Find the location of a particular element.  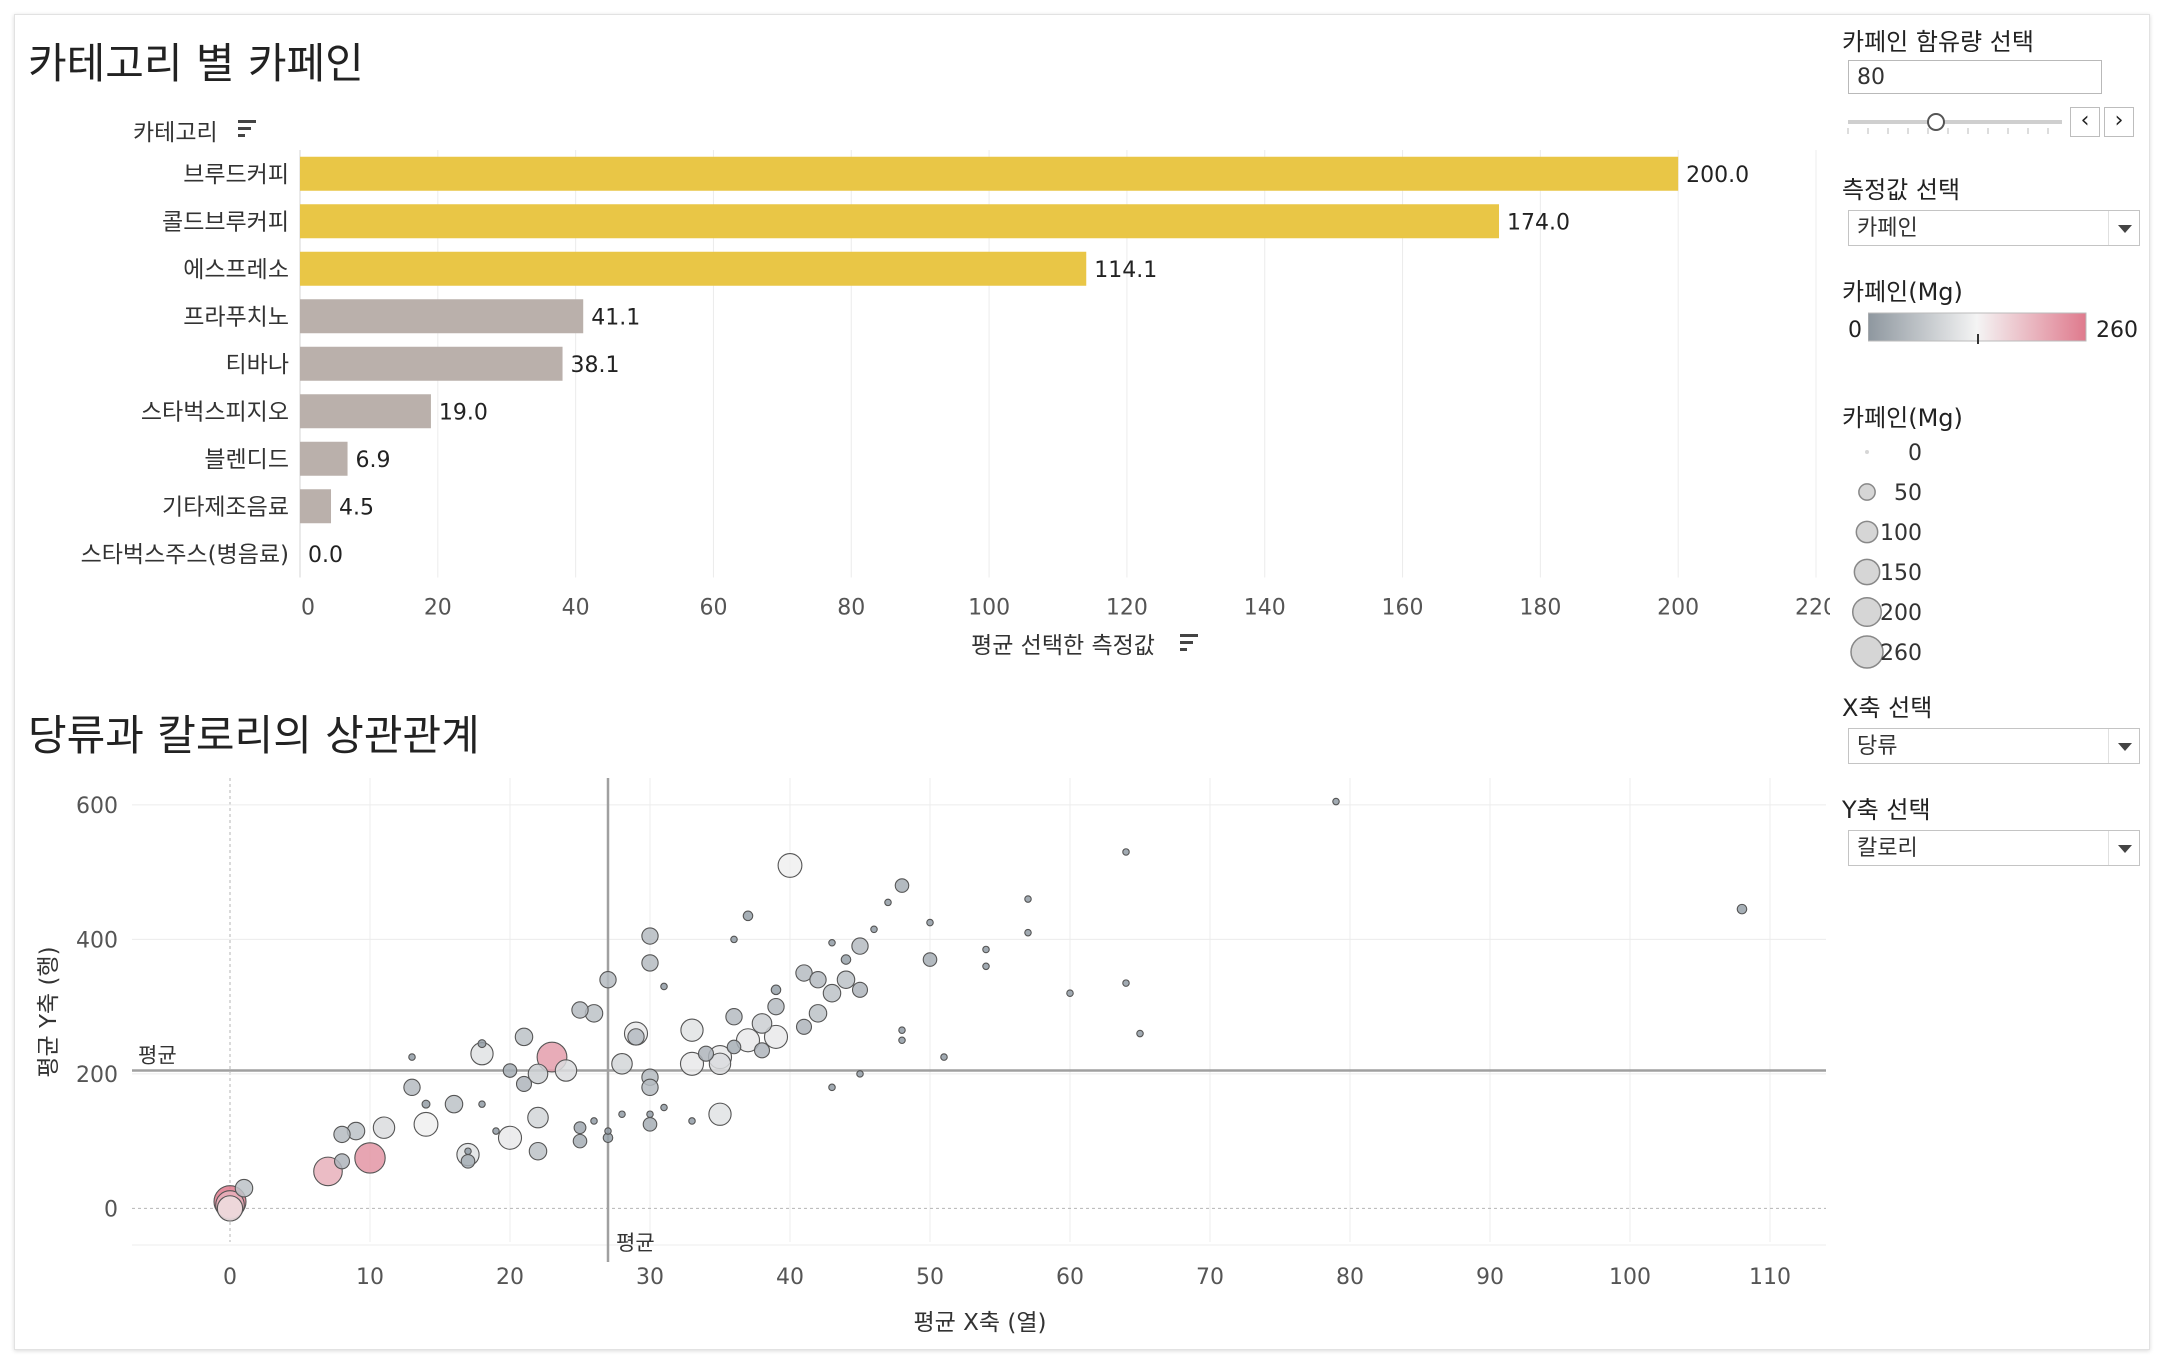

x-axis-select: 당류 is located at coordinates (1994, 746).